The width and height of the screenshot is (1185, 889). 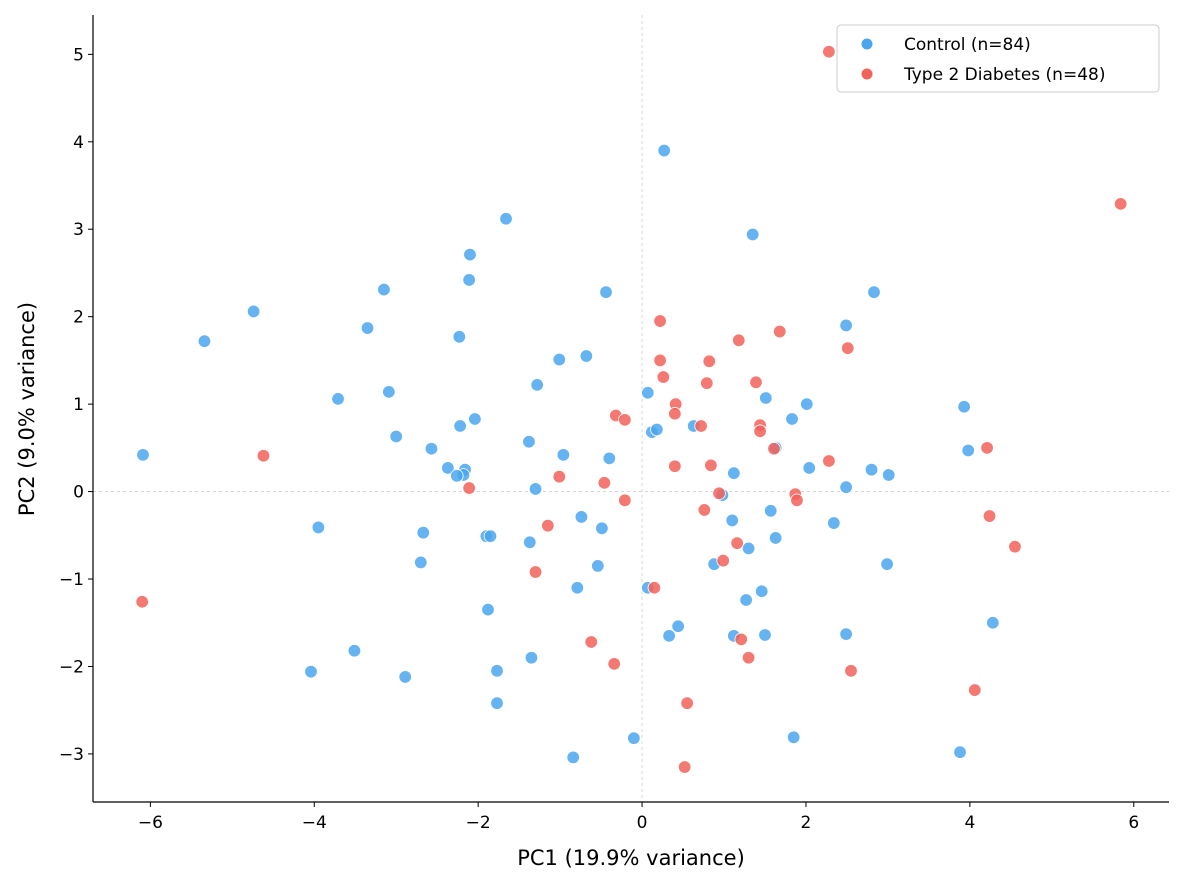 I want to click on legend-label-control: Control (n=84), so click(x=967, y=45).